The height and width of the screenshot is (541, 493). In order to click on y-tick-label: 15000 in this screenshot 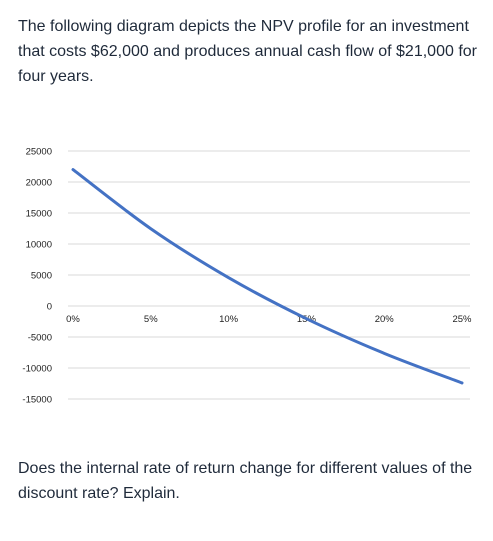, I will do `click(39, 214)`.